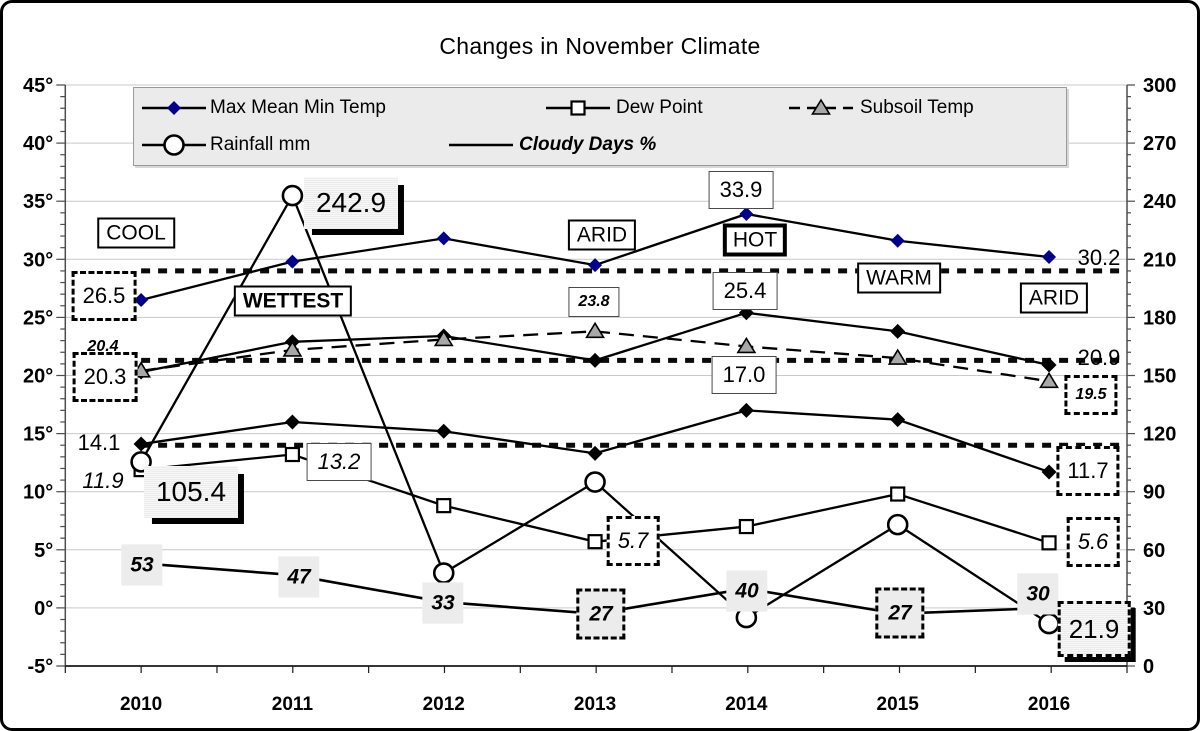  I want to click on svg-text: 25°, so click(38, 318).